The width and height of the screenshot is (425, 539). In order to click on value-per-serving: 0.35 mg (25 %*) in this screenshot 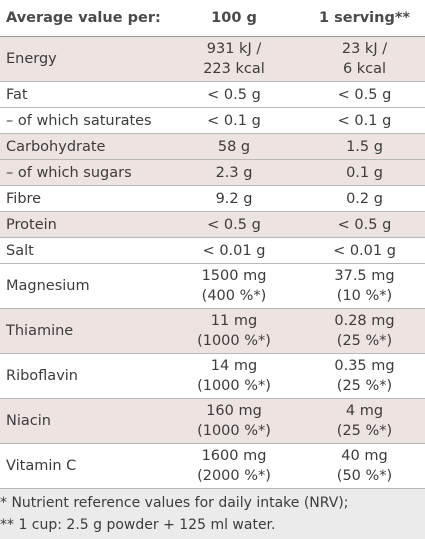, I will do `click(361, 376)`.